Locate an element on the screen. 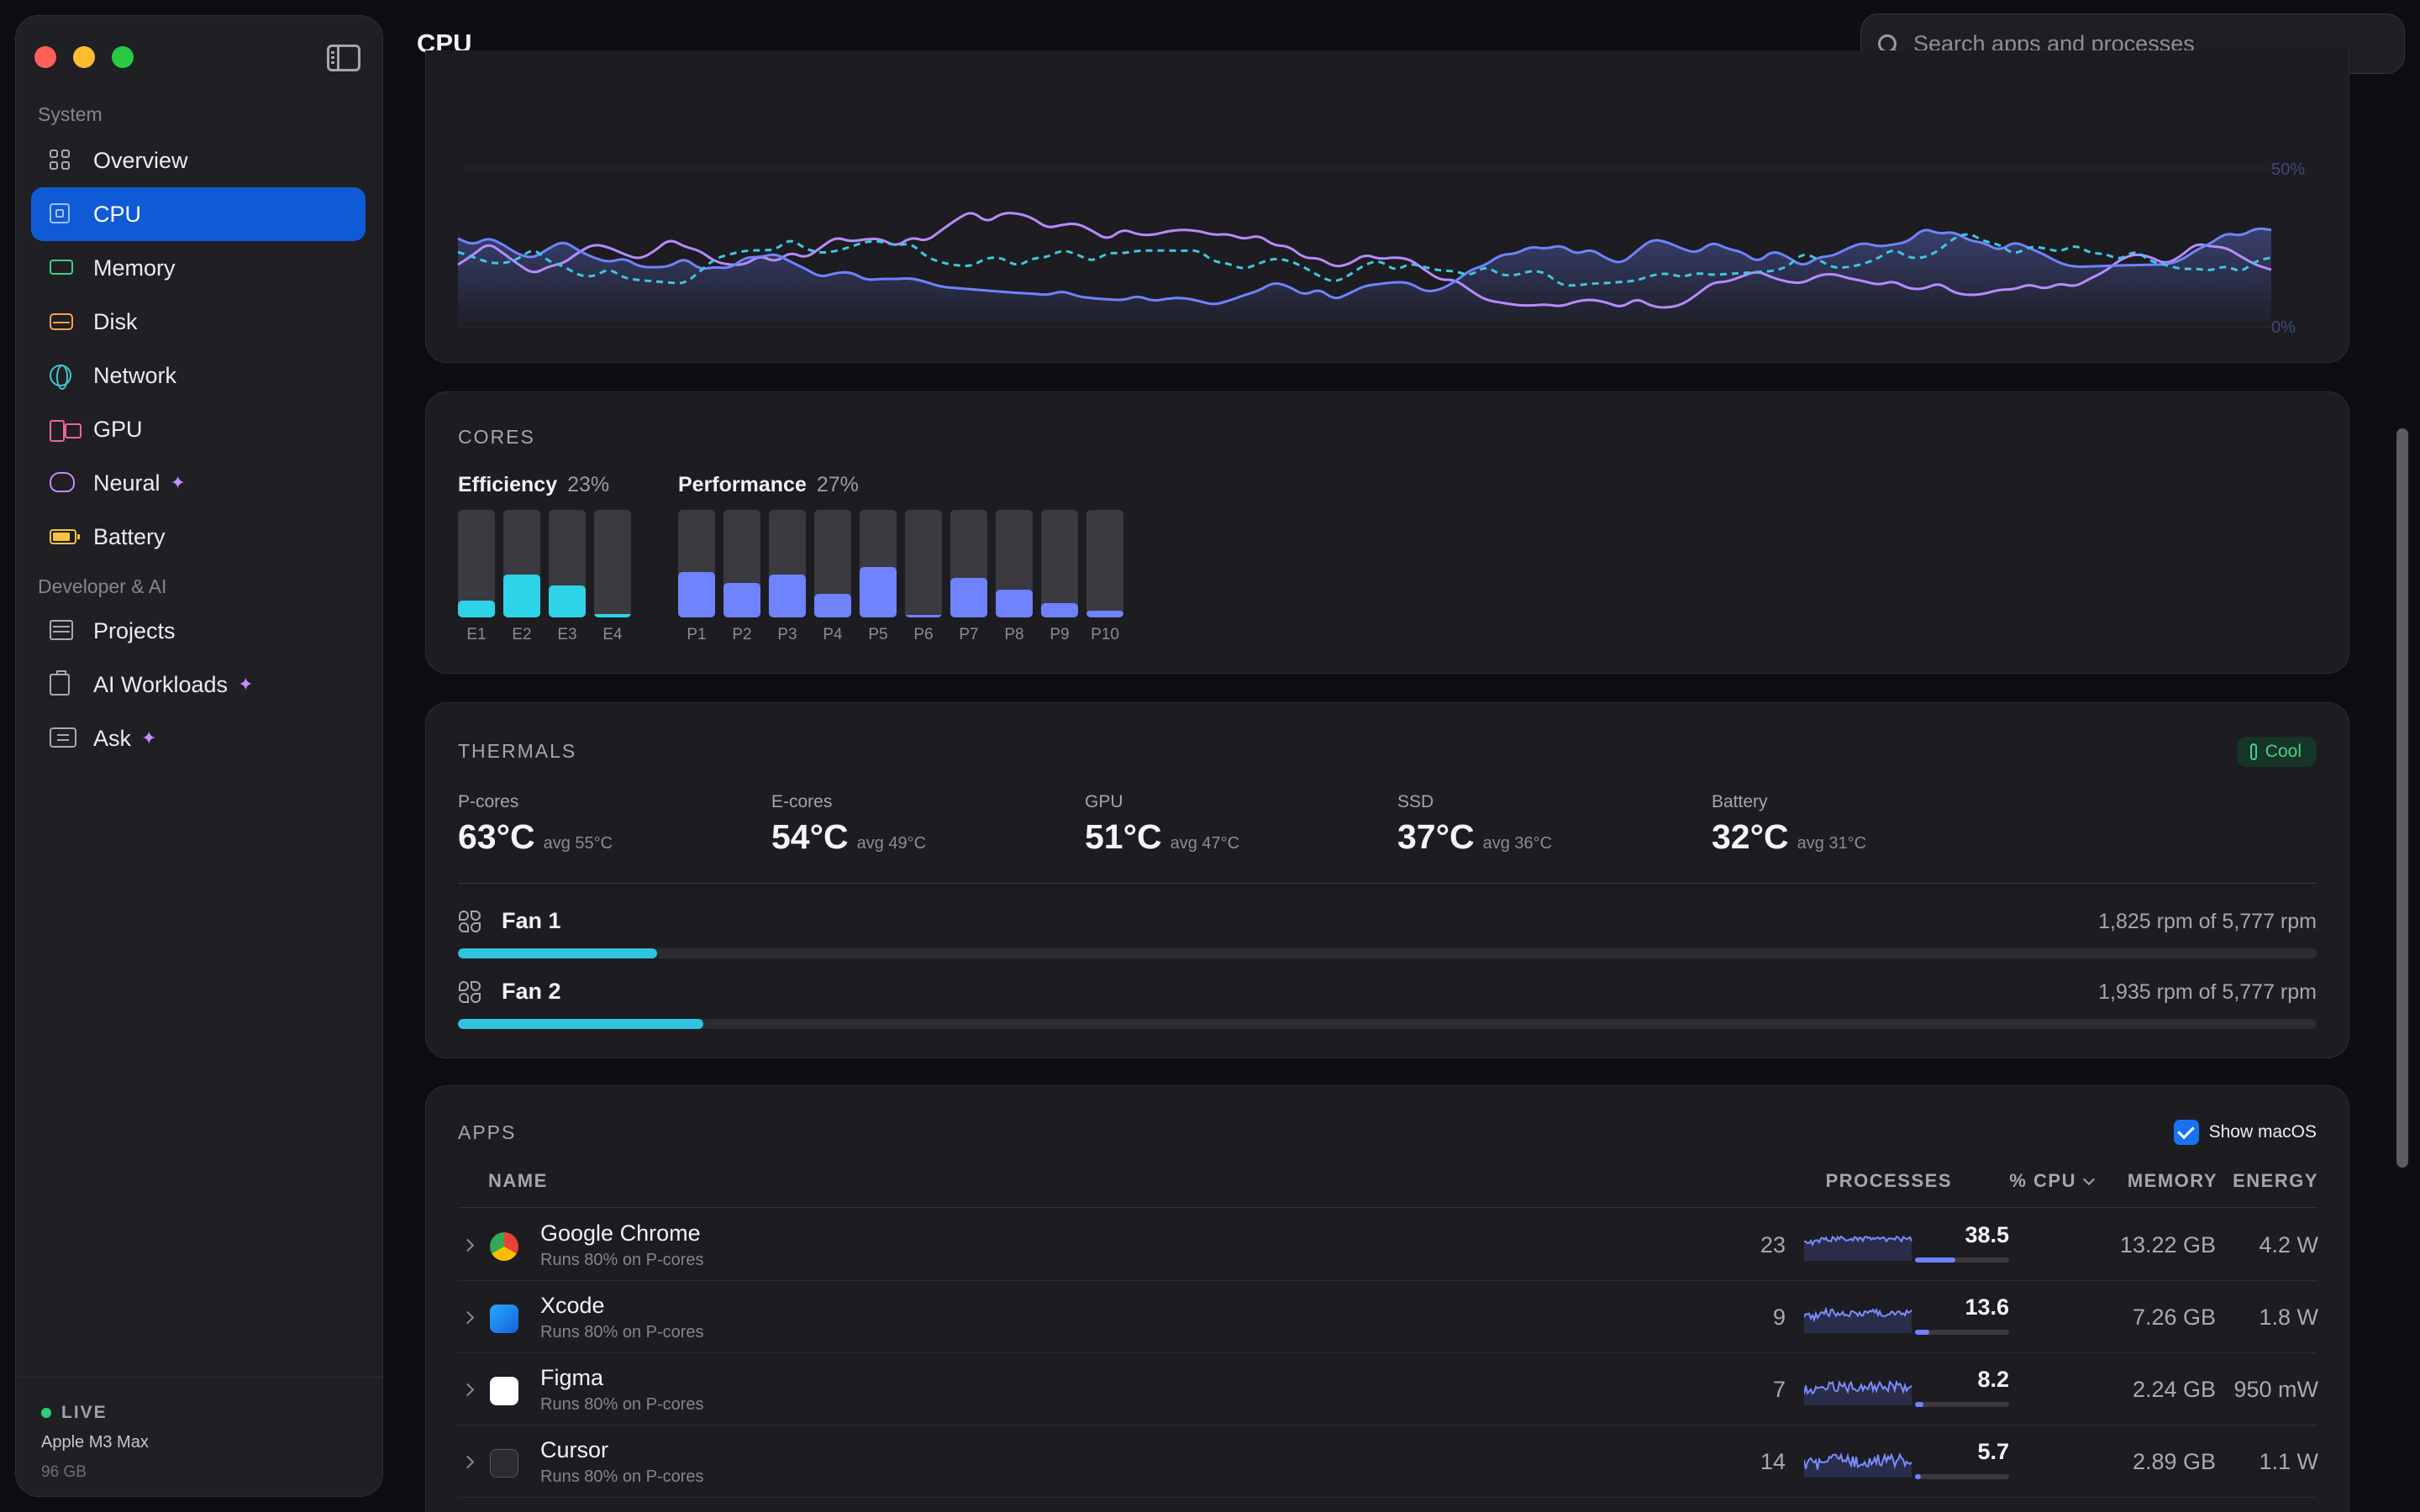 This screenshot has height=1512, width=2420. sidebar-item-network: Network is located at coordinates (199, 375).